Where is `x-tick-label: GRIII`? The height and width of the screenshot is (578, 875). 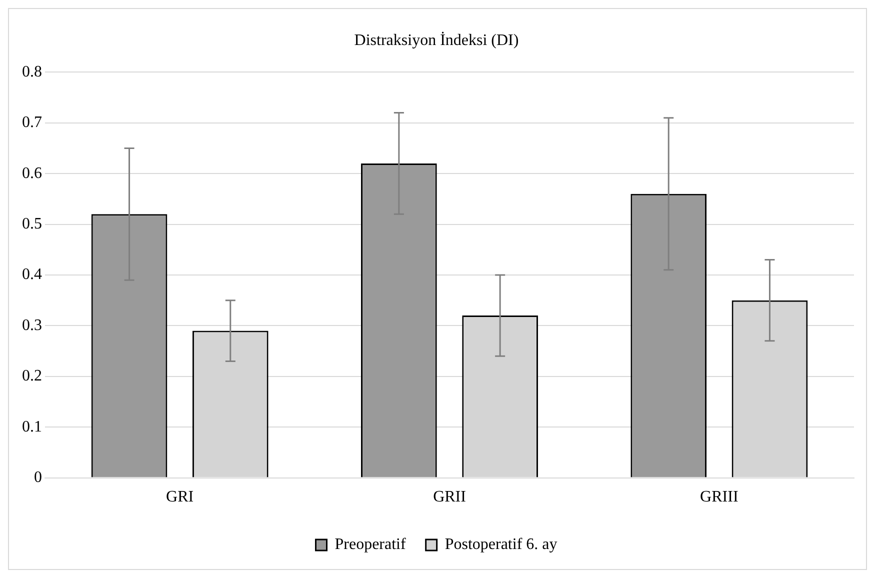 x-tick-label: GRIII is located at coordinates (719, 497).